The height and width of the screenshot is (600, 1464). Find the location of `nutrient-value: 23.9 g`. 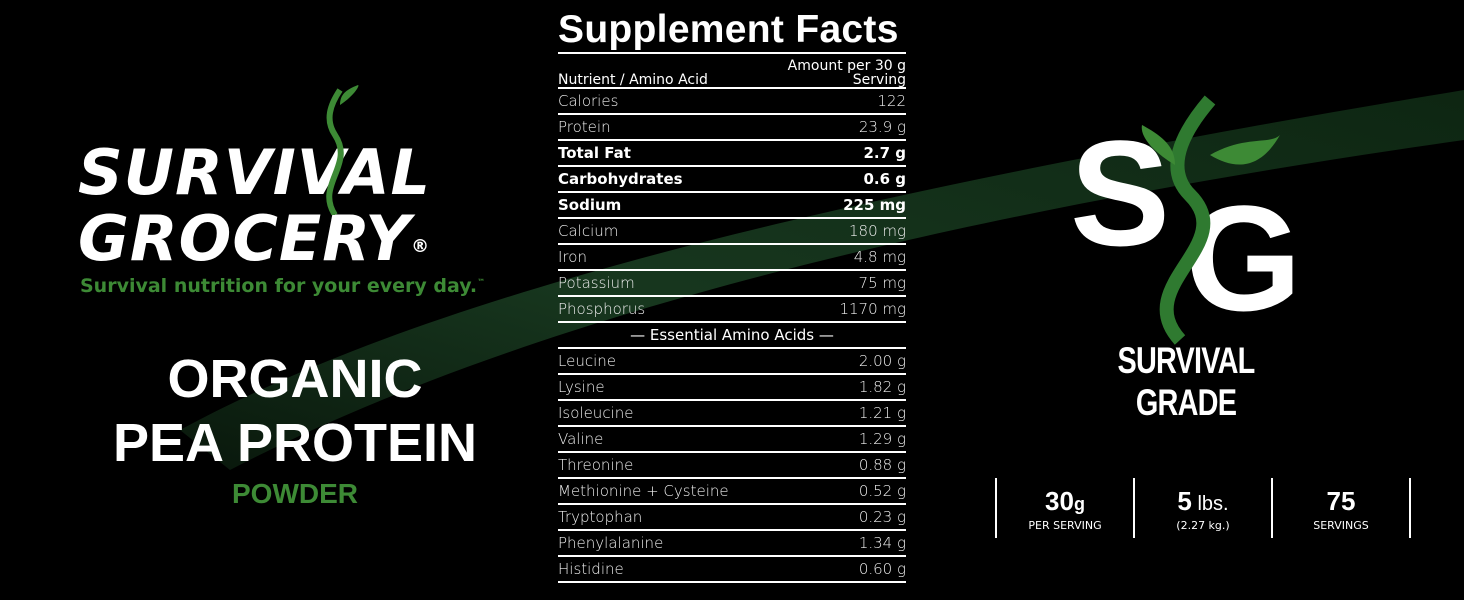

nutrient-value: 23.9 g is located at coordinates (882, 127).